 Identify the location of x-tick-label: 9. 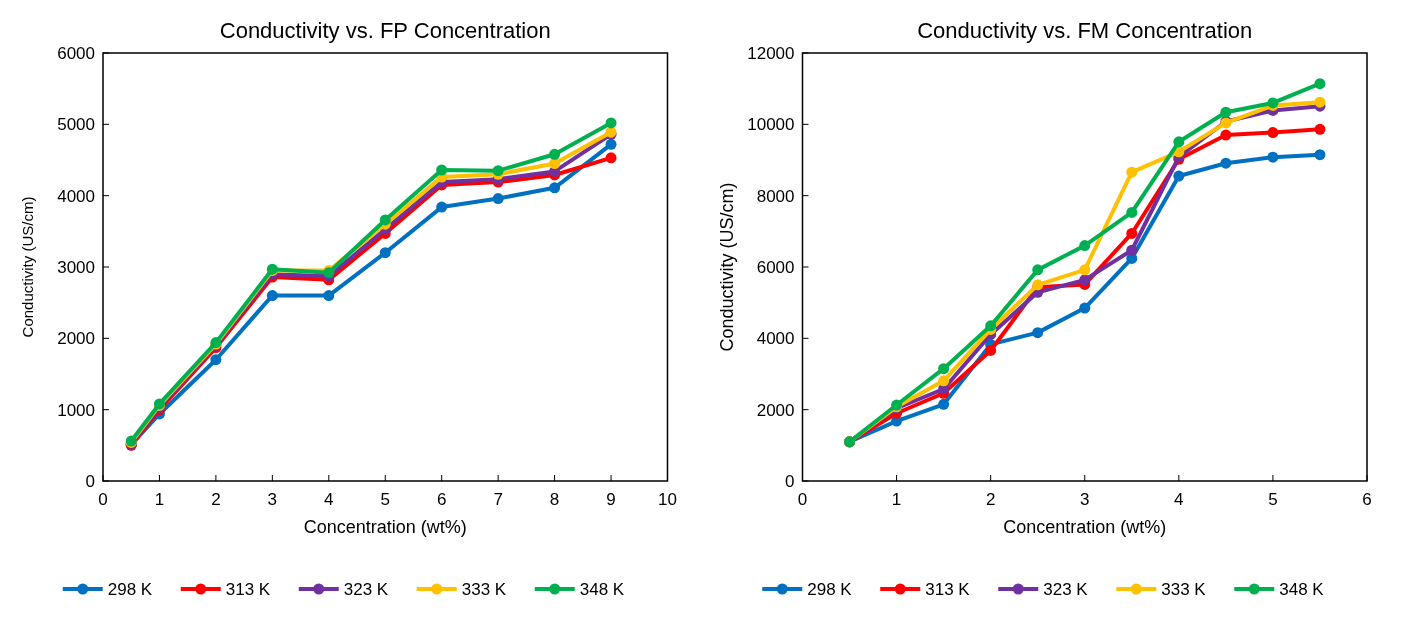
(611, 499).